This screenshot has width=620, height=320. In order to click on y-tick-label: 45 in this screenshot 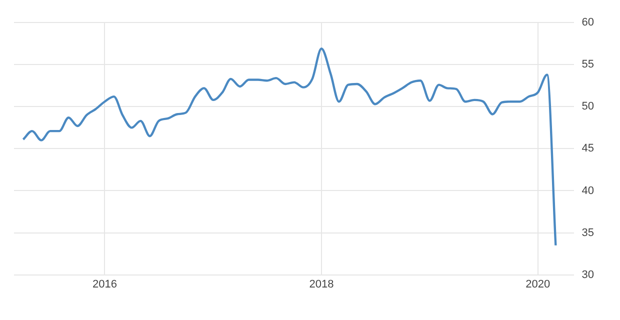, I will do `click(588, 148)`.